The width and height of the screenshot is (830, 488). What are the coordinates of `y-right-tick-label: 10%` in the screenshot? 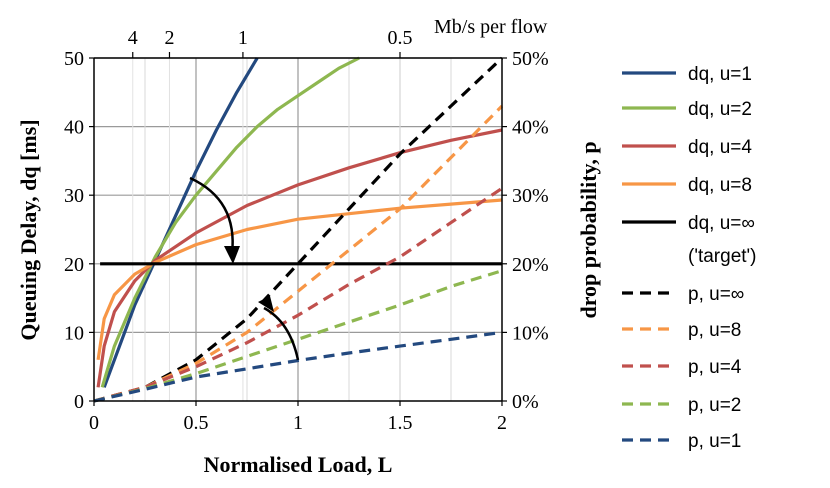 It's located at (530, 333).